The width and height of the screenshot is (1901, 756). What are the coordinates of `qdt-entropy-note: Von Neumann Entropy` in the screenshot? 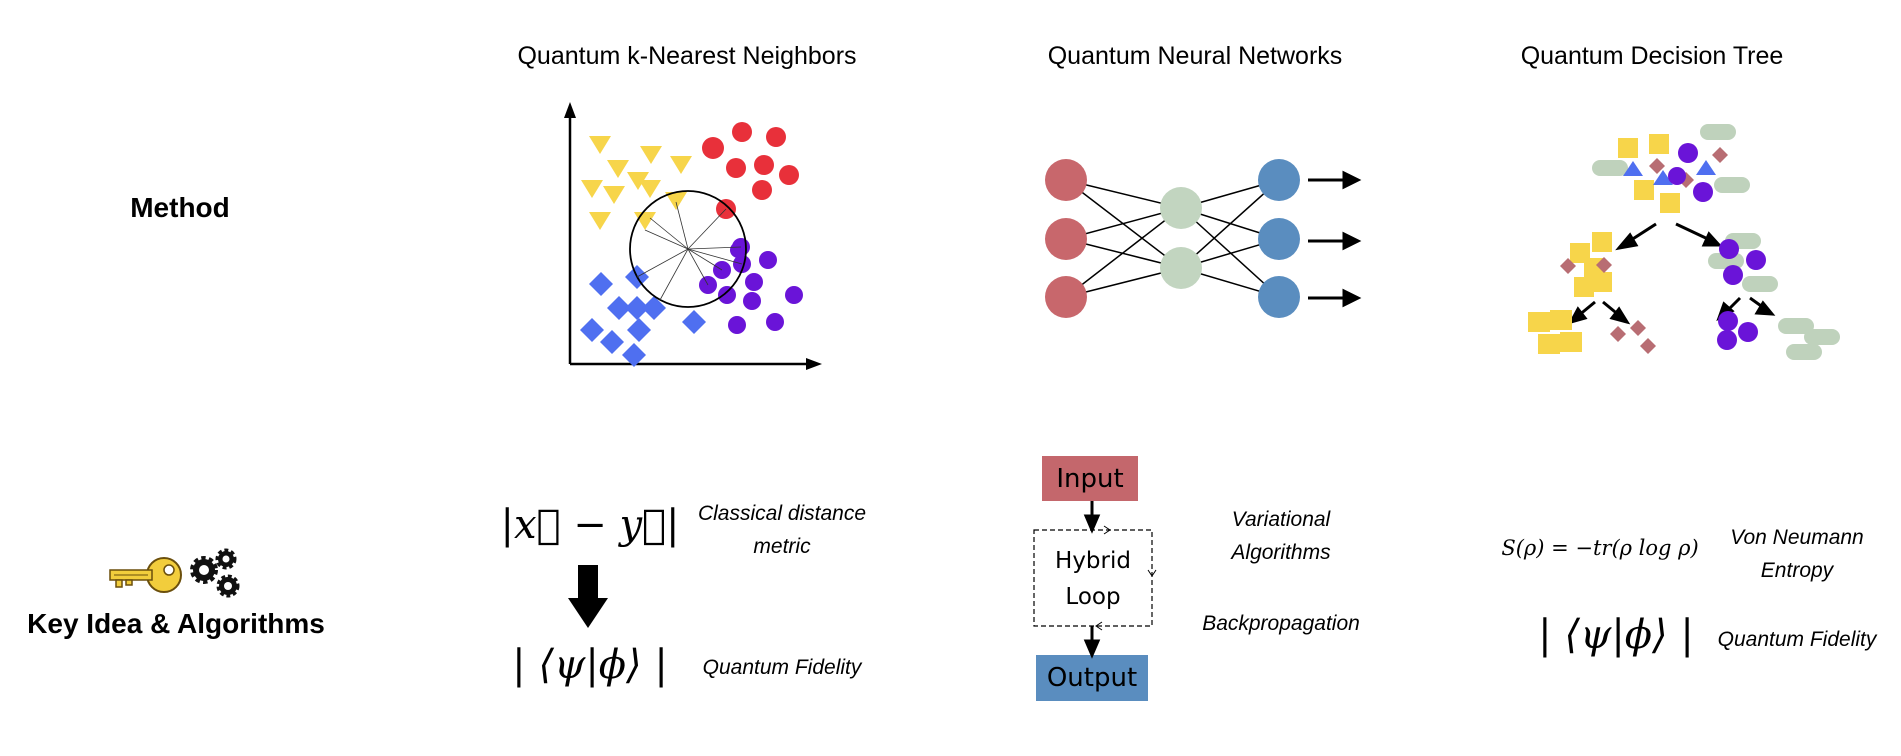 It's located at (1796, 554).